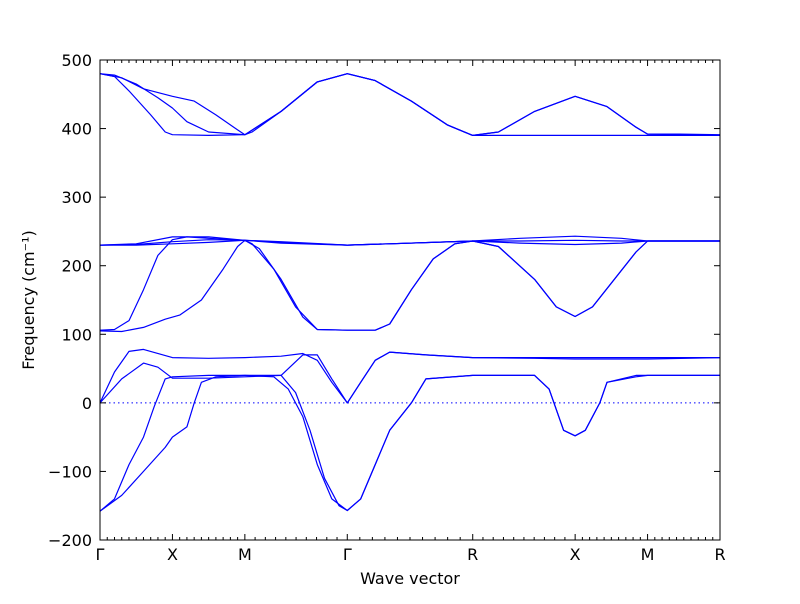 Image resolution: width=800 pixels, height=604 pixels. I want to click on y-tick-label: 0, so click(87, 403).